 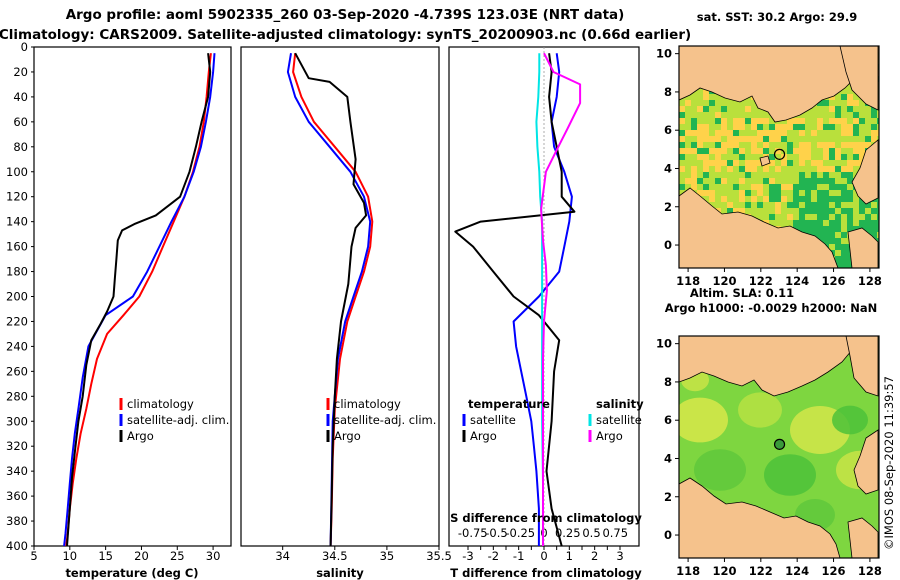 I want to click on depth-tick-label: 220, so click(x=17, y=321).